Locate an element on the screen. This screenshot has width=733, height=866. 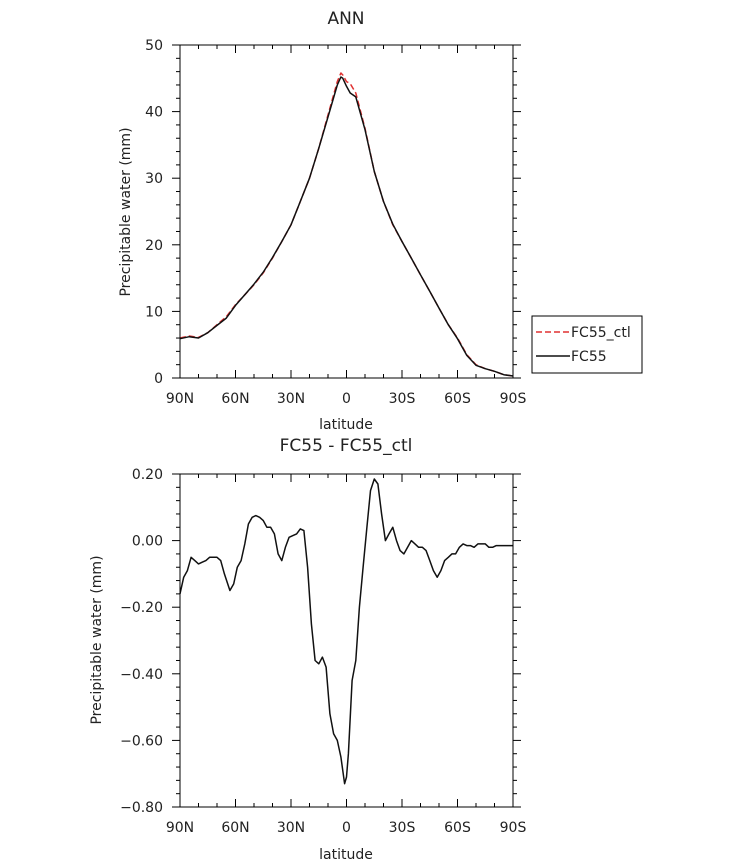
top-ytick-label: 20 is located at coordinates (154, 246).